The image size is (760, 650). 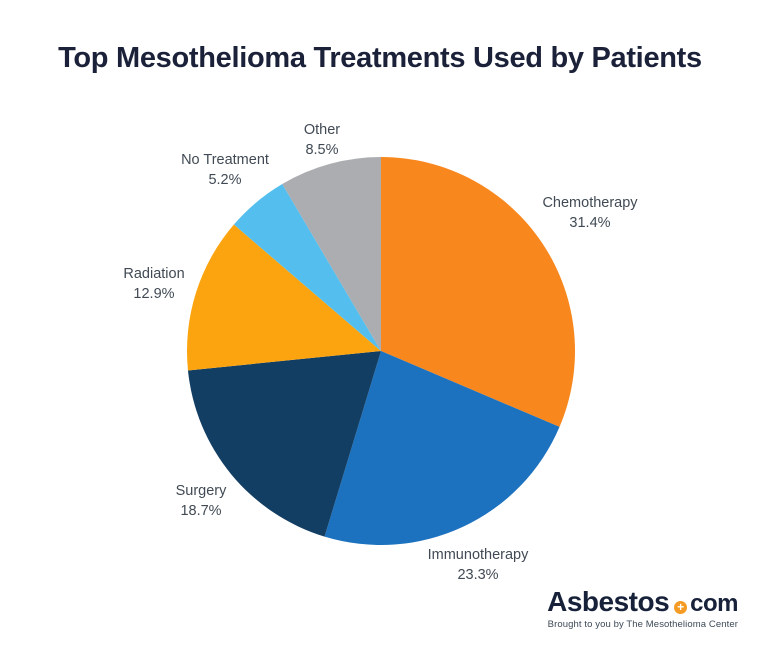 I want to click on logo-text-asbestos: Asbestos, so click(x=608, y=601).